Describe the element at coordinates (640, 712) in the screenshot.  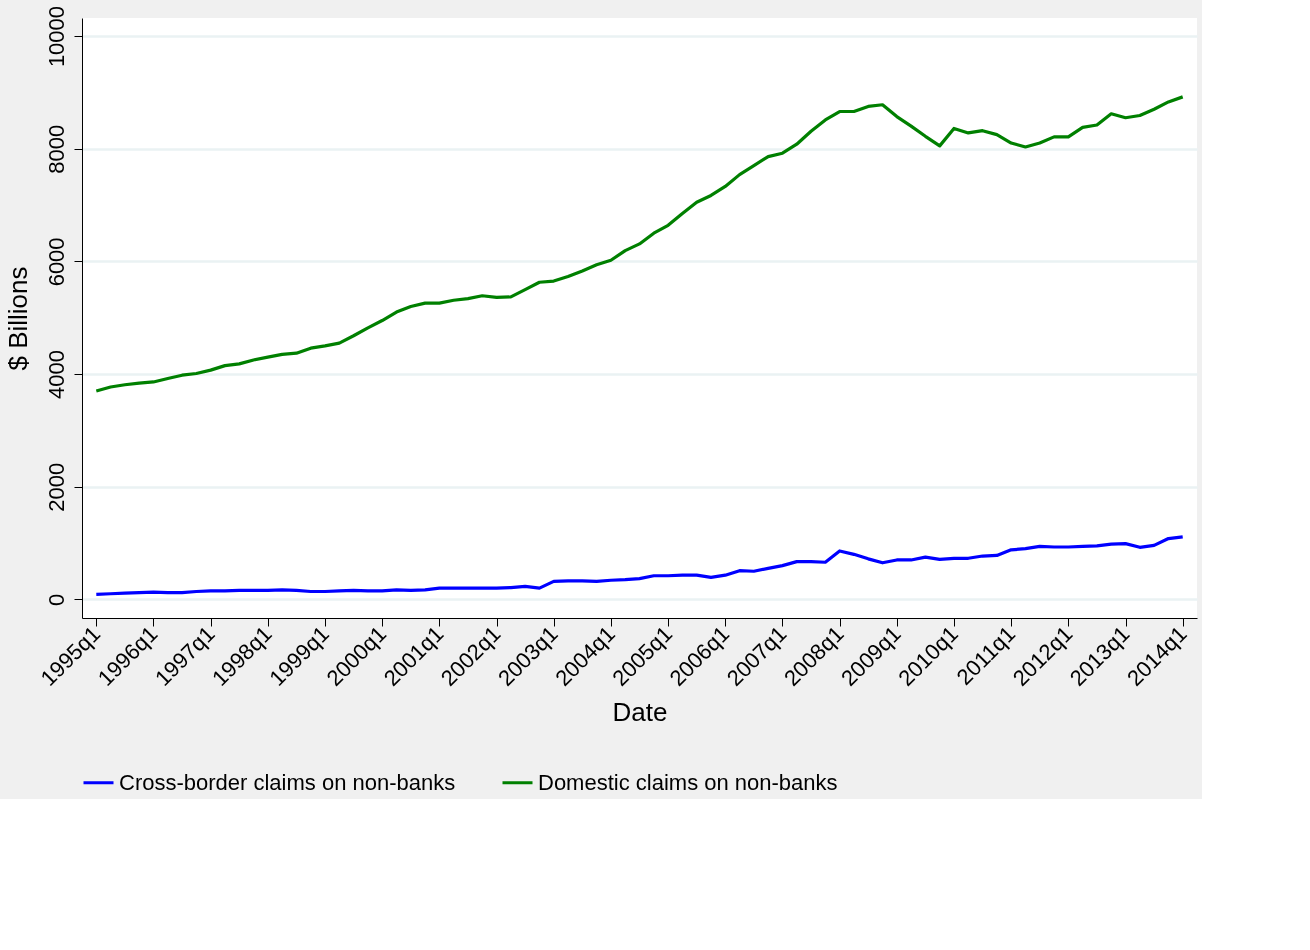
I see `x-axis-title: Date` at that location.